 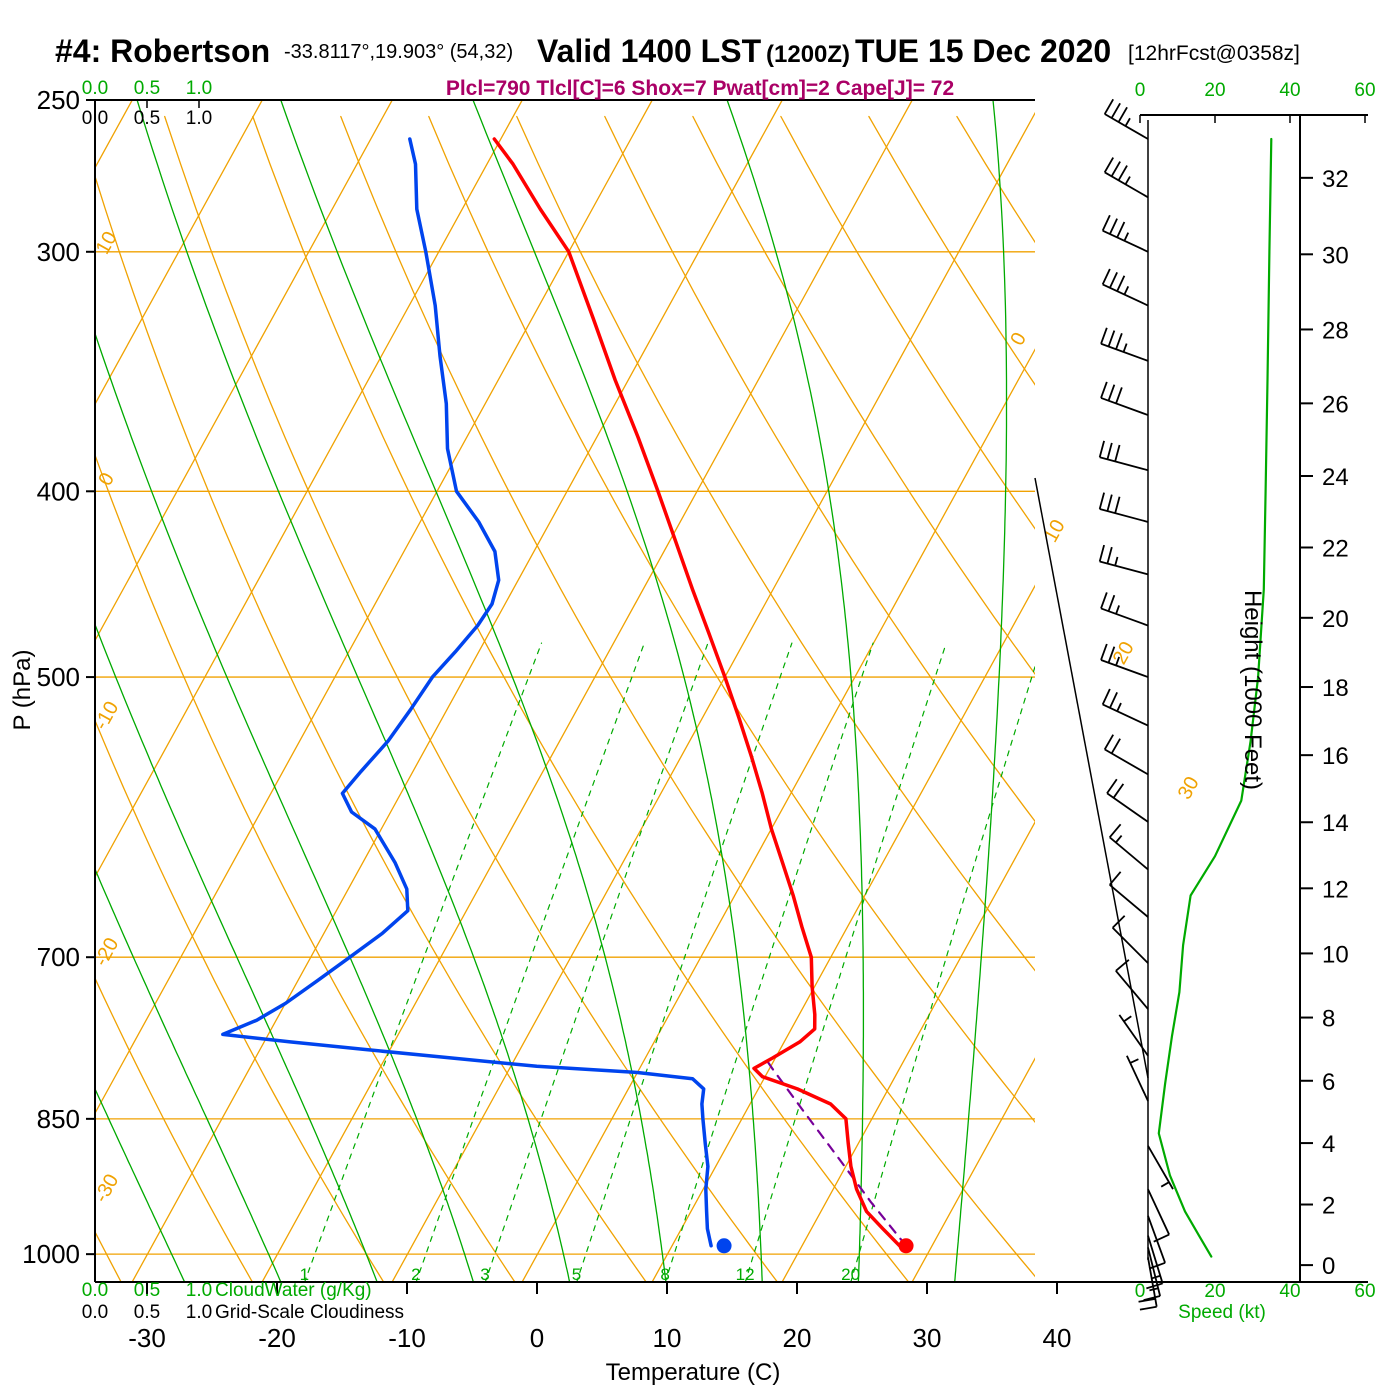 What do you see at coordinates (58, 252) in the screenshot?
I see `svg-text: 300` at bounding box center [58, 252].